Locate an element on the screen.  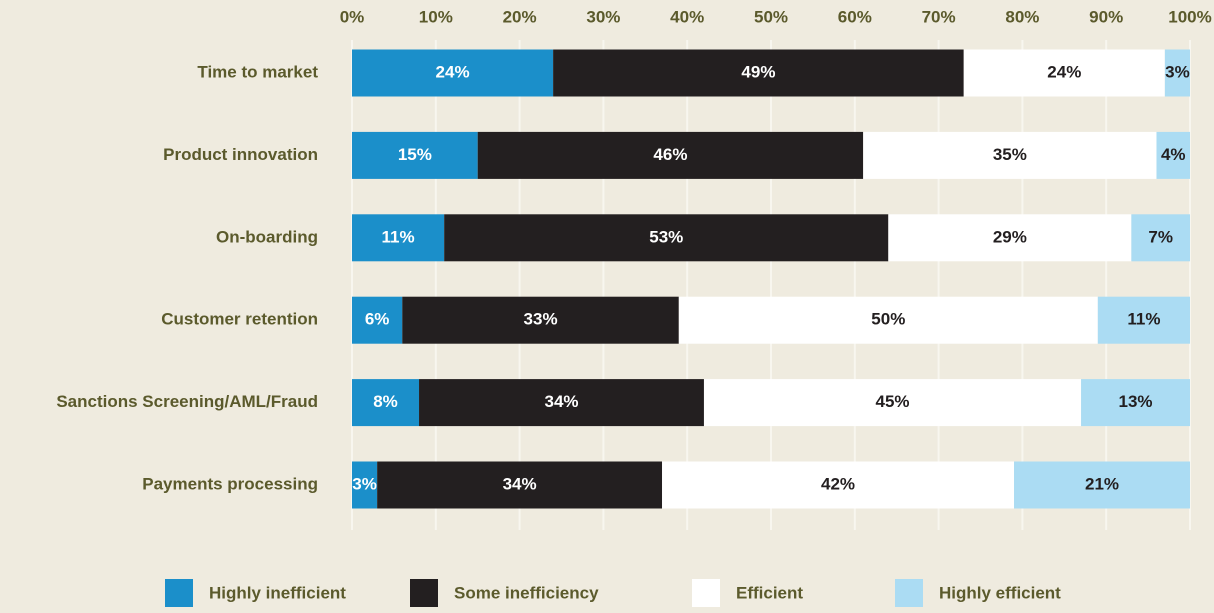
x-tick-label: 40% is located at coordinates (687, 16).